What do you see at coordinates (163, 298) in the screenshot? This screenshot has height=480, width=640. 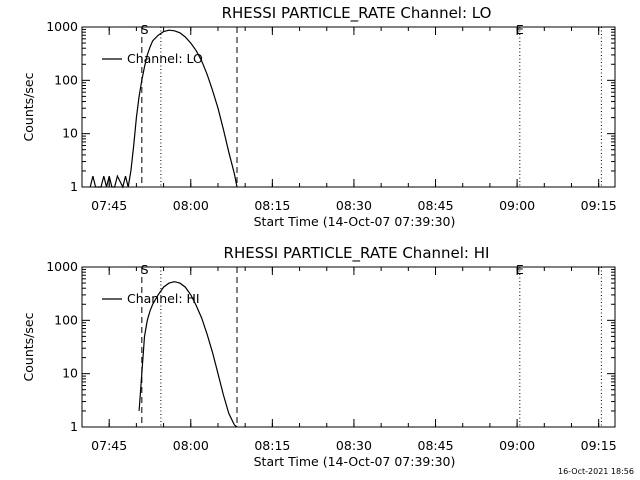 I see `legend-label: Channel: HI` at bounding box center [163, 298].